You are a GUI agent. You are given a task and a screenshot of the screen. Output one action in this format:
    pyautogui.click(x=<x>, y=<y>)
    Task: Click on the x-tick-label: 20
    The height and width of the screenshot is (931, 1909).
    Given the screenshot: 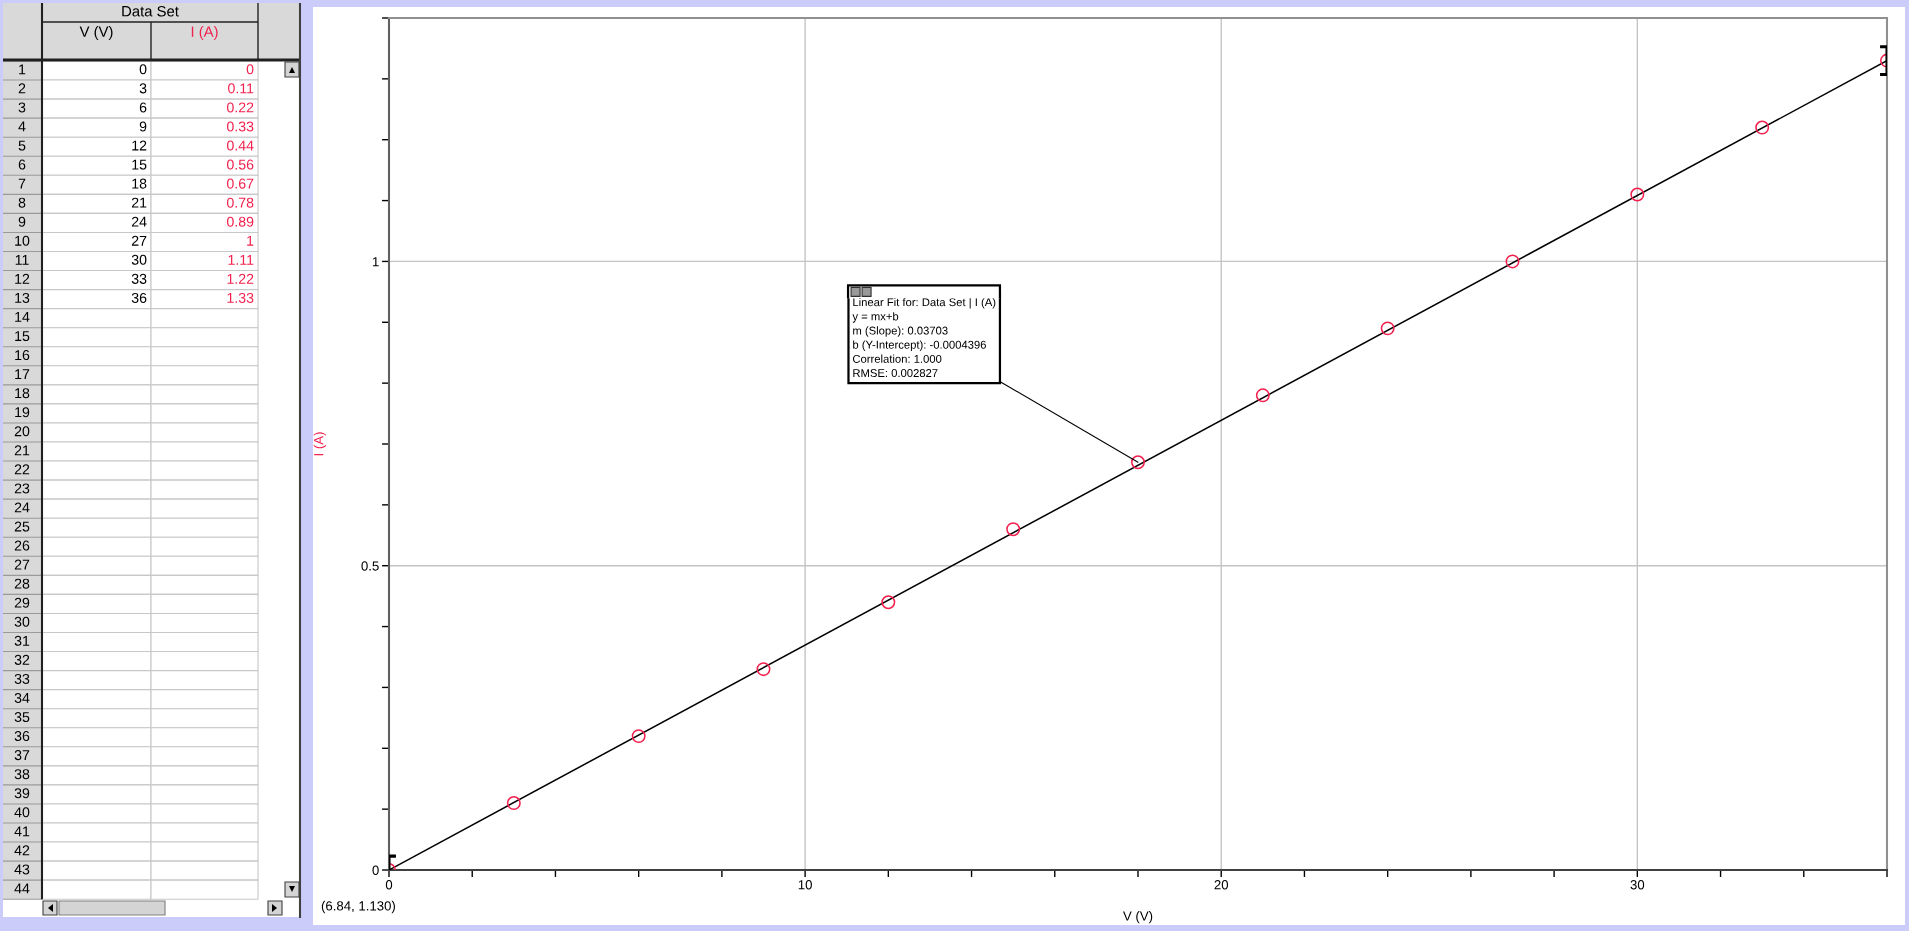 What is the action you would take?
    pyautogui.click(x=1221, y=885)
    